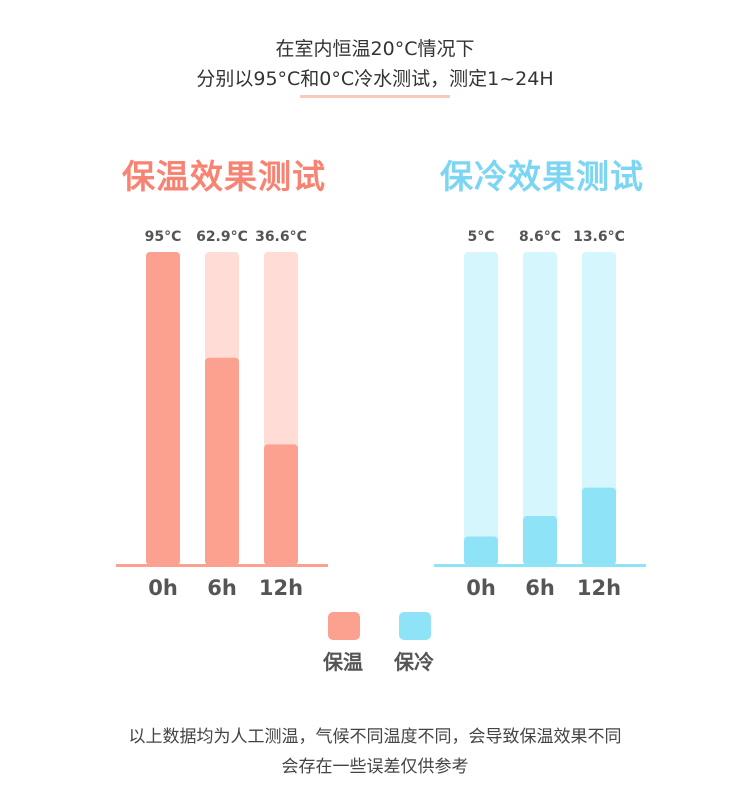  What do you see at coordinates (540, 408) in the screenshot?
I see `cold-track-6h` at bounding box center [540, 408].